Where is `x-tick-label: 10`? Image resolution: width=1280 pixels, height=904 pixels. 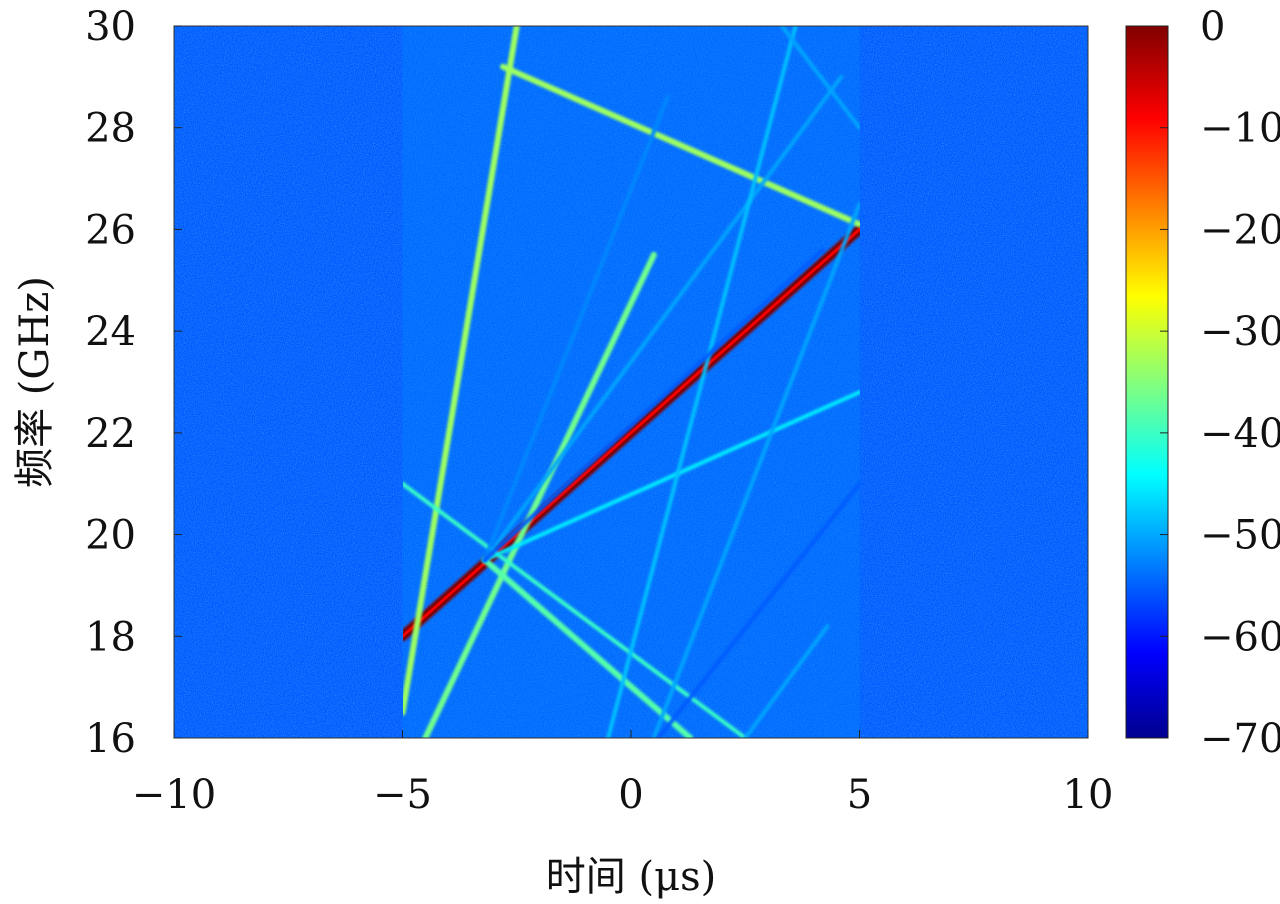 x-tick-label: 10 is located at coordinates (1088, 795).